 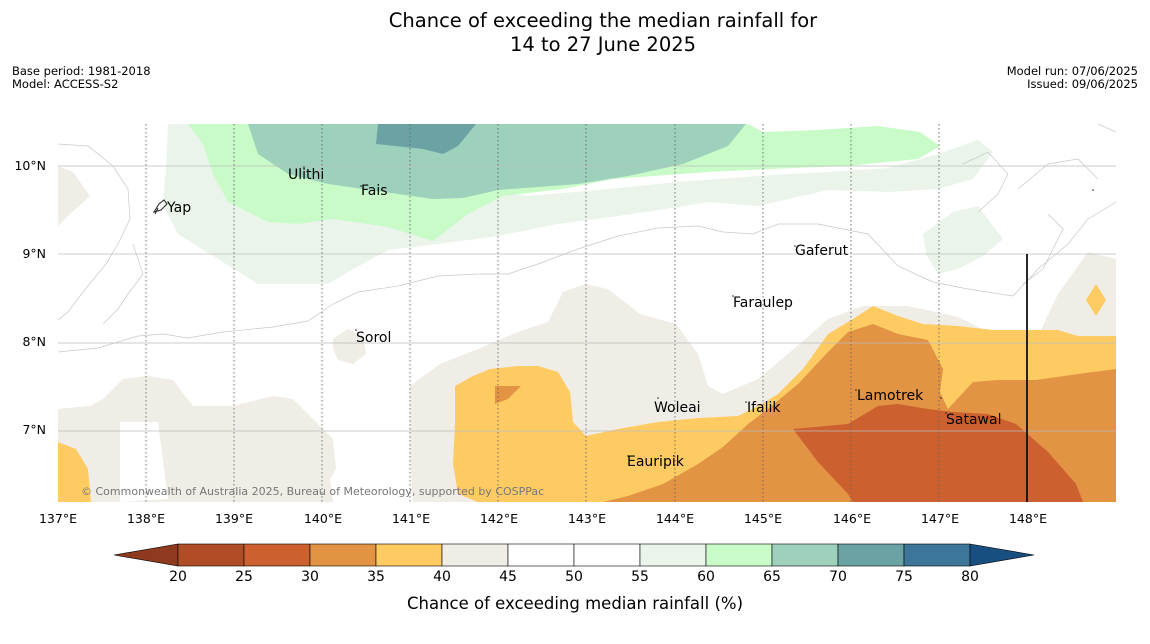 I want to click on lat-label-7n: 7°N, so click(x=34, y=429).